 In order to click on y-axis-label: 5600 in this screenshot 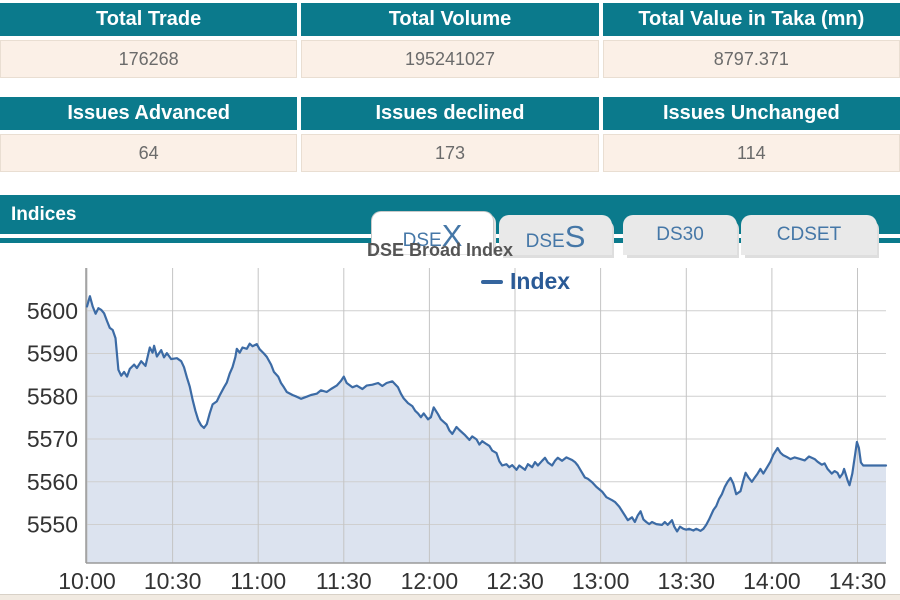, I will do `click(52, 311)`.